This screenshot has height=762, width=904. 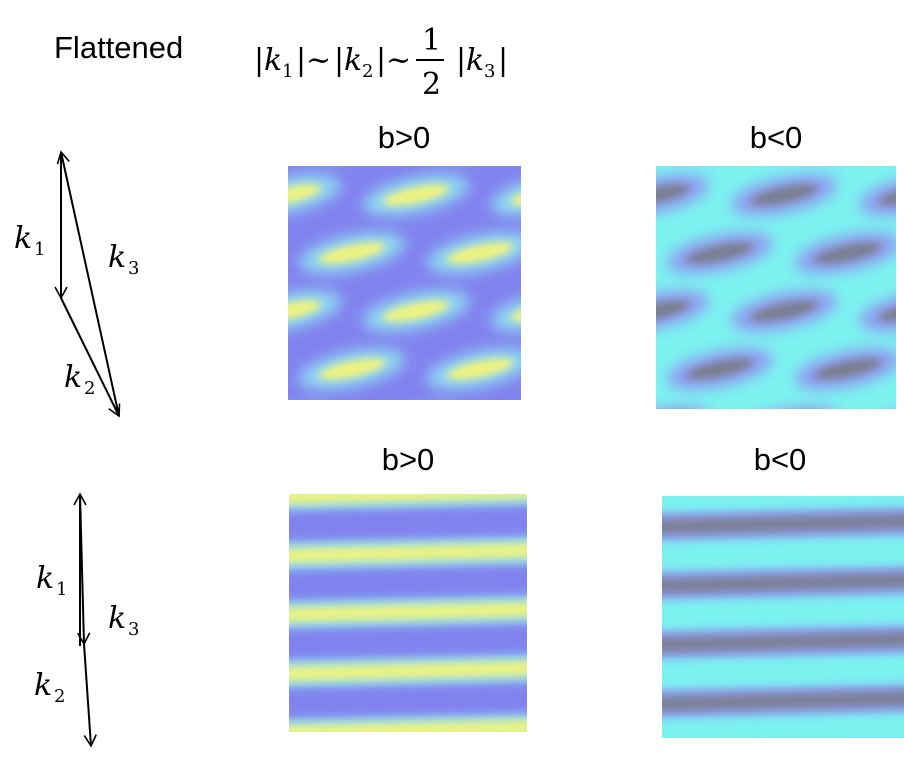 What do you see at coordinates (404, 283) in the screenshot?
I see `top-left-interference-pattern` at bounding box center [404, 283].